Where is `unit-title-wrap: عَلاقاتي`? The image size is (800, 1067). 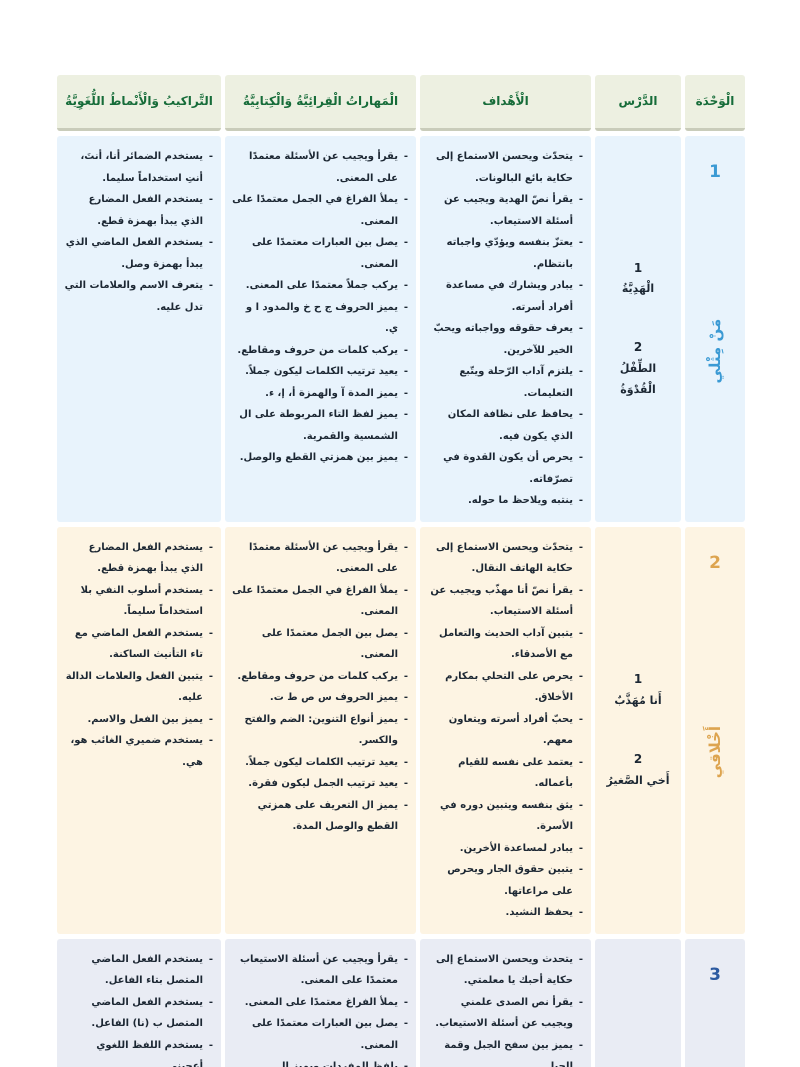
unit-title-wrap: عَلاقاتي is located at coordinates (715, 1030).